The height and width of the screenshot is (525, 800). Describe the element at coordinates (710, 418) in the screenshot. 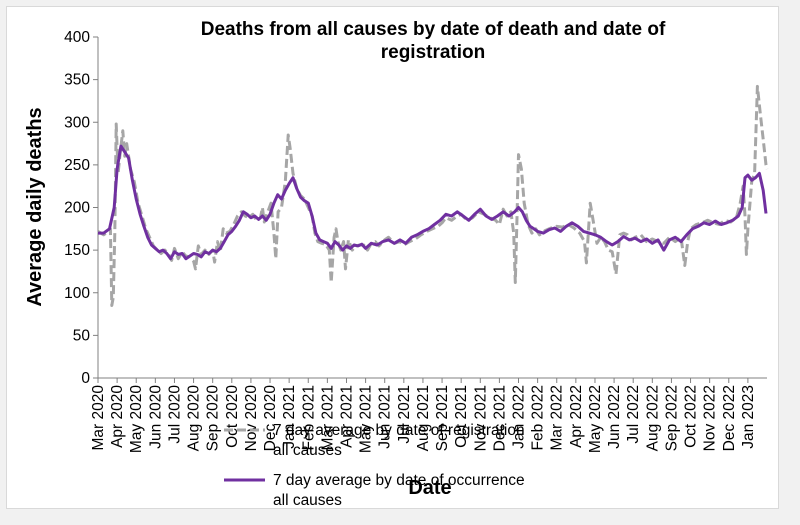

I see `x-tick-label: Nov 2022` at that location.